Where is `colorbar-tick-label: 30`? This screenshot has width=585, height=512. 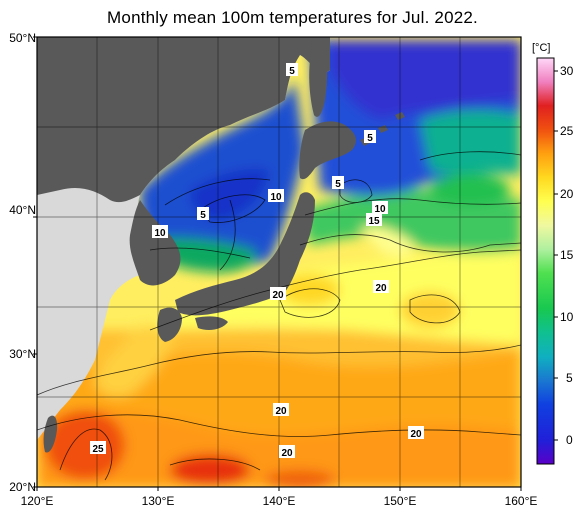
colorbar-tick-label: 30 is located at coordinates (567, 71).